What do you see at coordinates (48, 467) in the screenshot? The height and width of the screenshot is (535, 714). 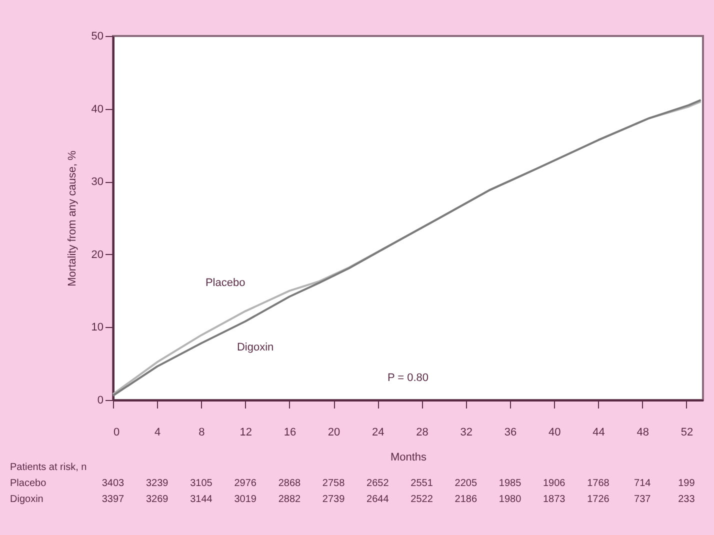 I see `text: Patients at risk, n` at bounding box center [48, 467].